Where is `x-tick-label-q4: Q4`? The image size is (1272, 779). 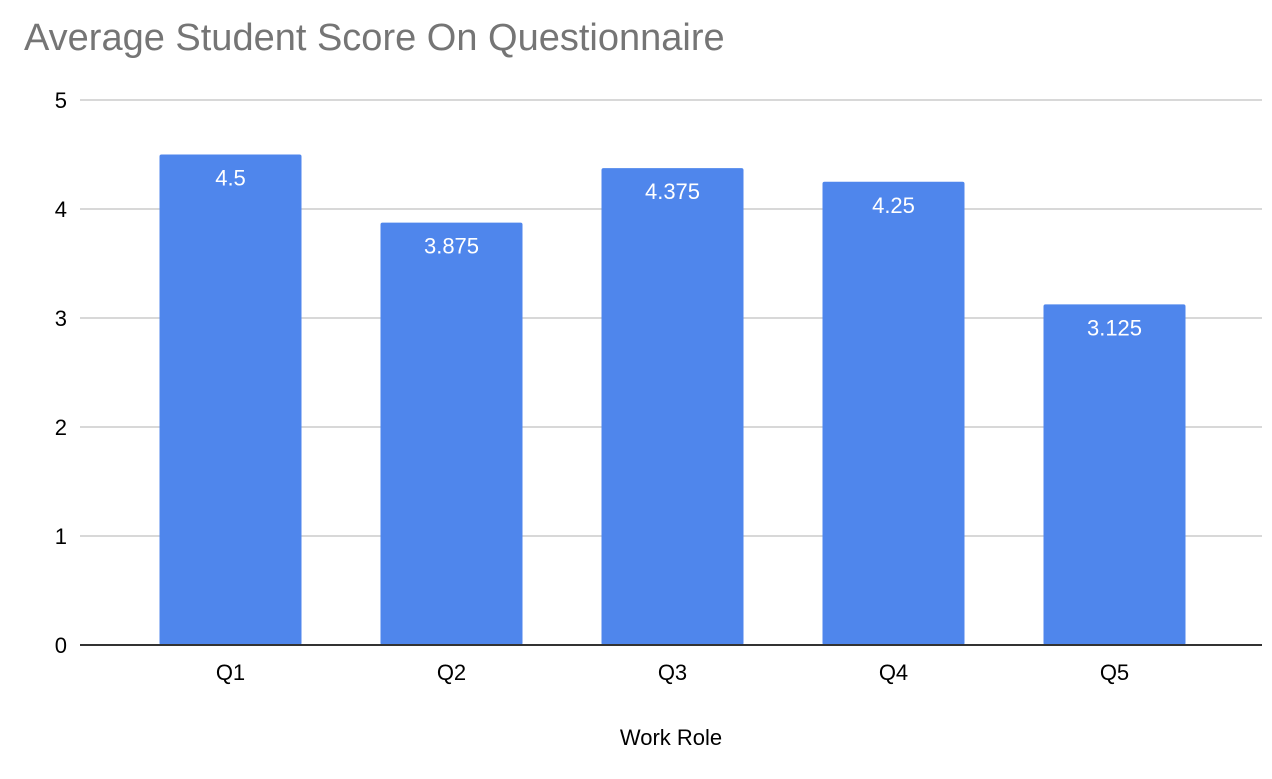
x-tick-label-q4: Q4 is located at coordinates (893, 672).